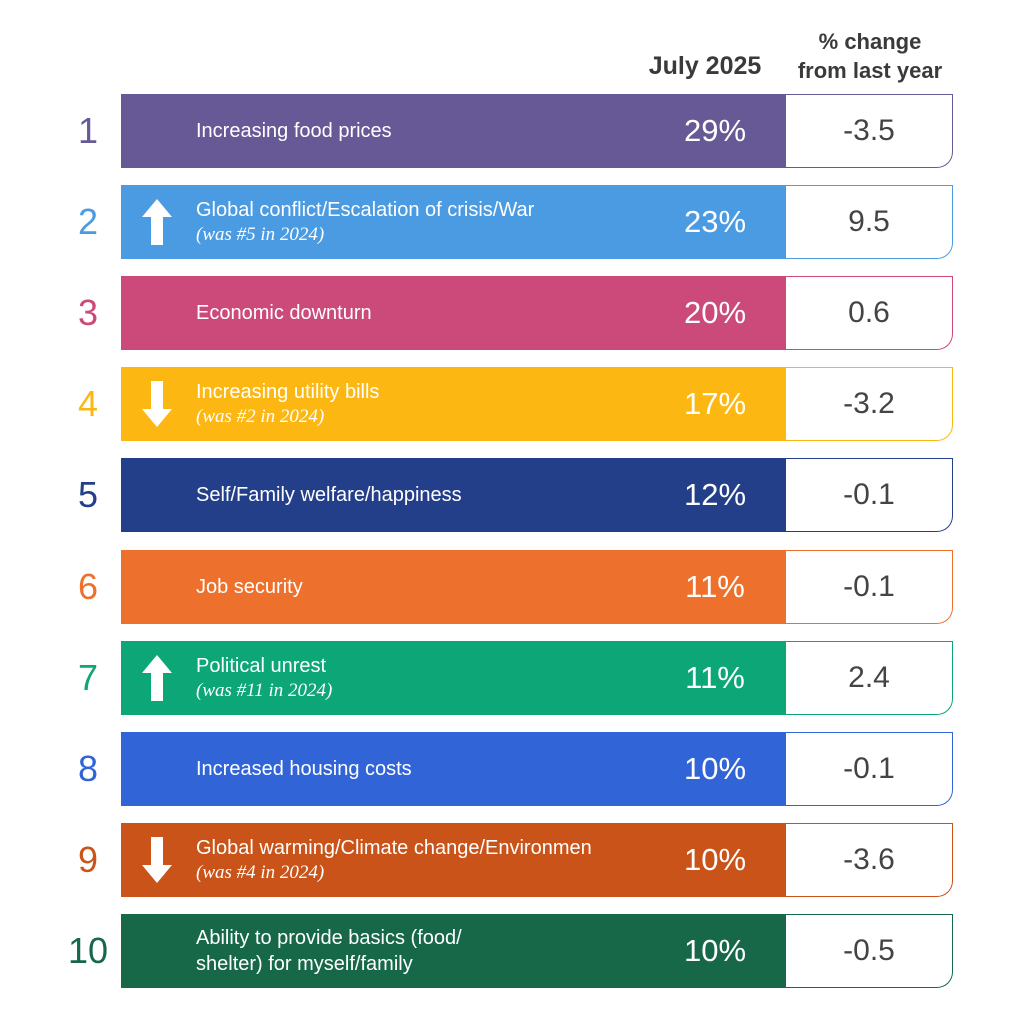  What do you see at coordinates (88, 950) in the screenshot?
I see `rank-number: 10` at bounding box center [88, 950].